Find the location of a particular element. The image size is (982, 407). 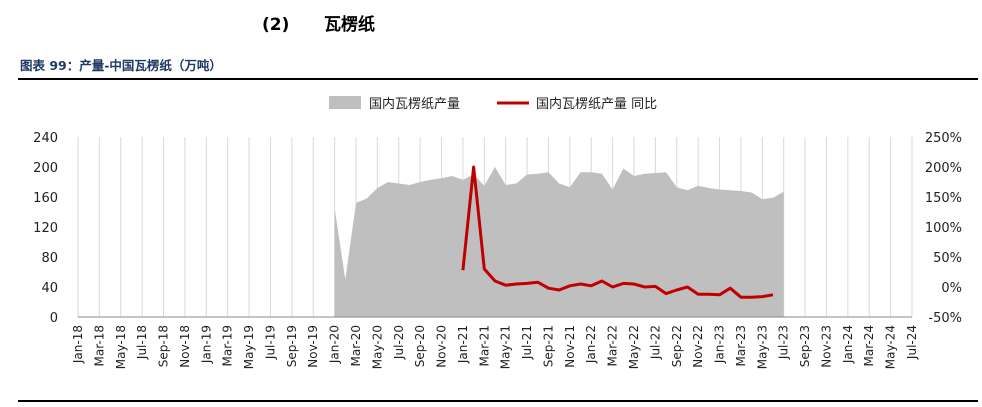

x-axis-tick-label: Mar-24 is located at coordinates (869, 345).